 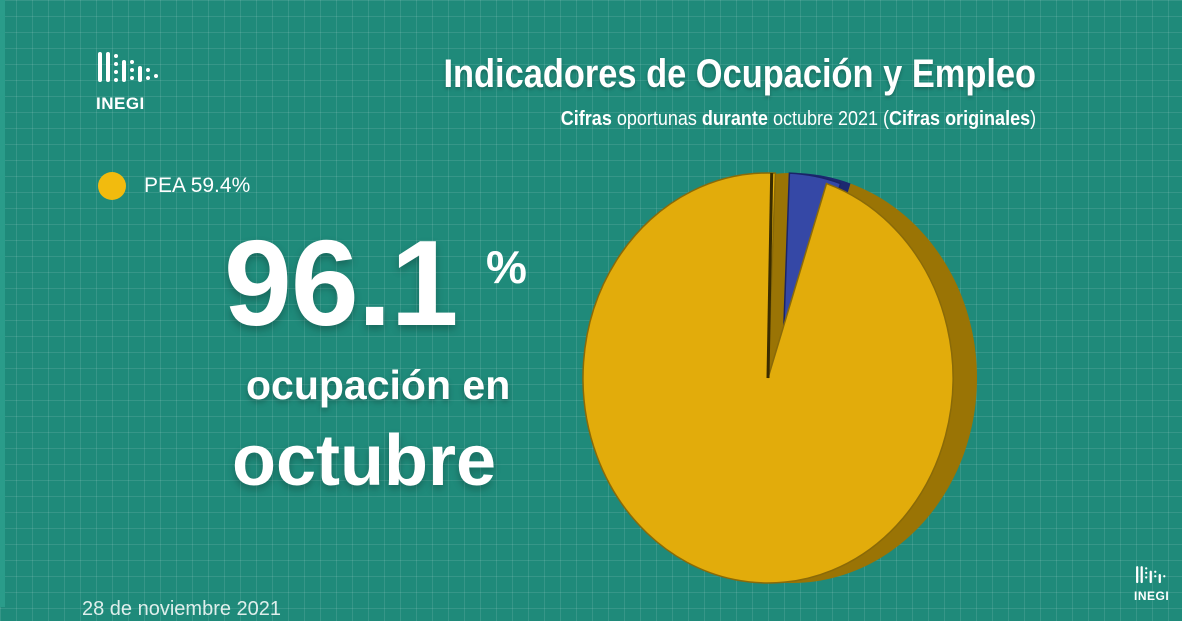 What do you see at coordinates (825, 119) in the screenshot?
I see `subtitle-period: octubre 2021` at bounding box center [825, 119].